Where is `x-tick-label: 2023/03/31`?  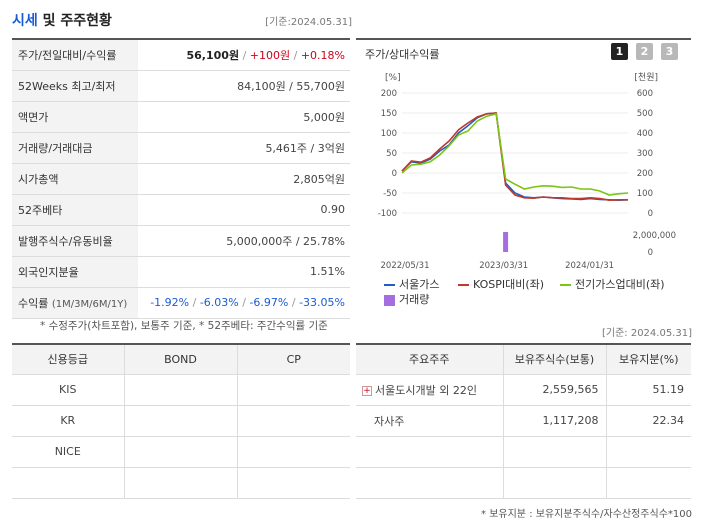 x-tick-label: 2023/03/31 is located at coordinates (503, 266).